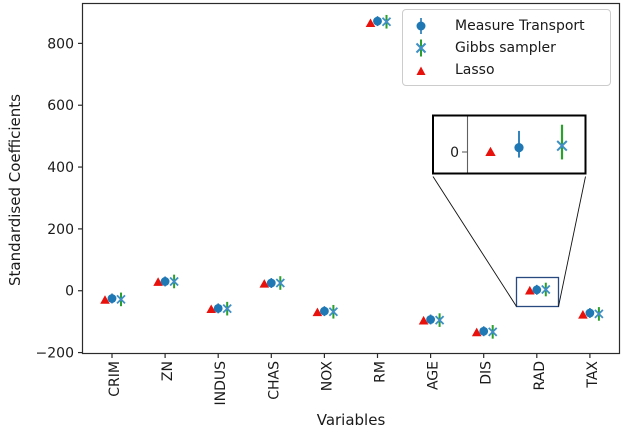 Image resolution: width=622 pixels, height=436 pixels. What do you see at coordinates (55, 354) in the screenshot?
I see `y-tick-label: −200` at bounding box center [55, 354].